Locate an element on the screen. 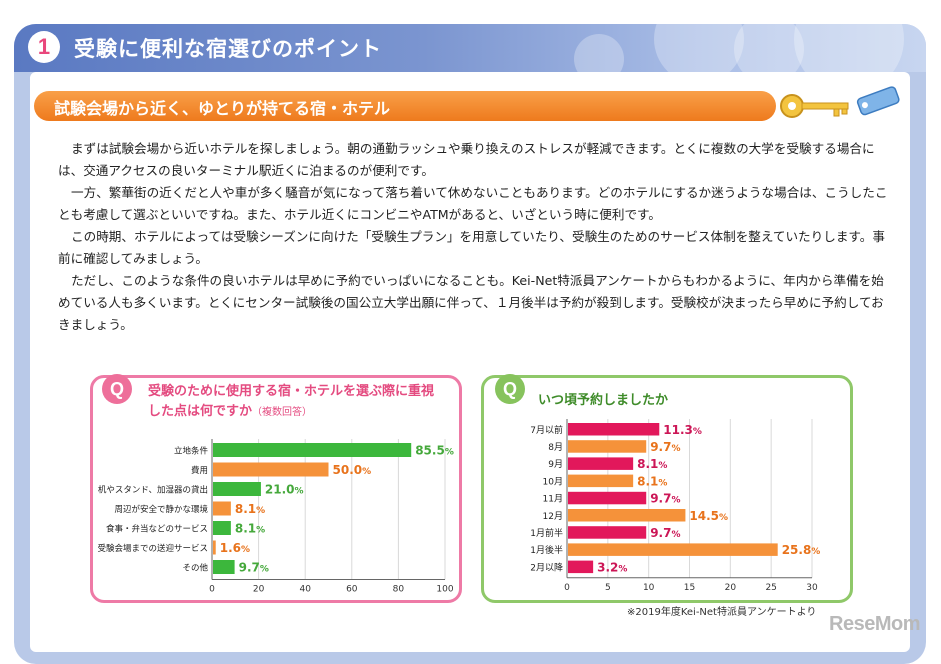 The width and height of the screenshot is (941, 664). subtitle-bar is located at coordinates (405, 106).